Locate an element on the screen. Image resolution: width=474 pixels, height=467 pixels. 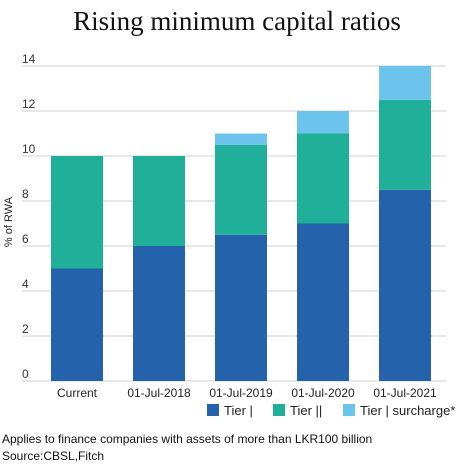
y-tick-label: 6 is located at coordinates (25, 239).